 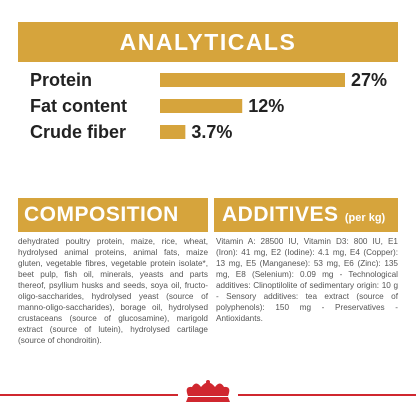 What do you see at coordinates (113, 215) in the screenshot?
I see `composition-title: COMPOSITION` at bounding box center [113, 215].